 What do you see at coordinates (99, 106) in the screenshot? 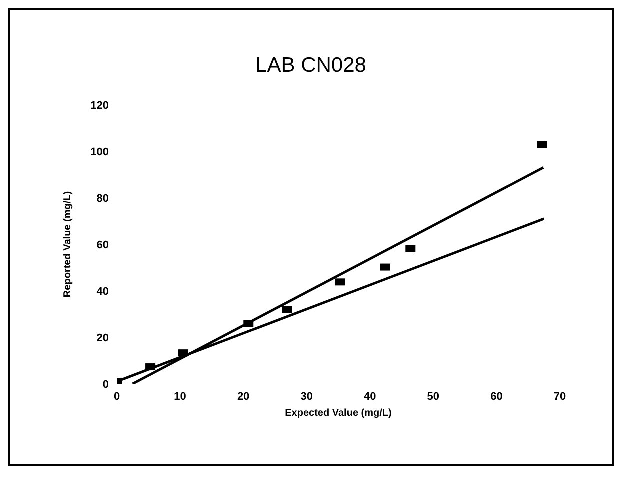
I see `y-tick-label: 120` at bounding box center [99, 106].